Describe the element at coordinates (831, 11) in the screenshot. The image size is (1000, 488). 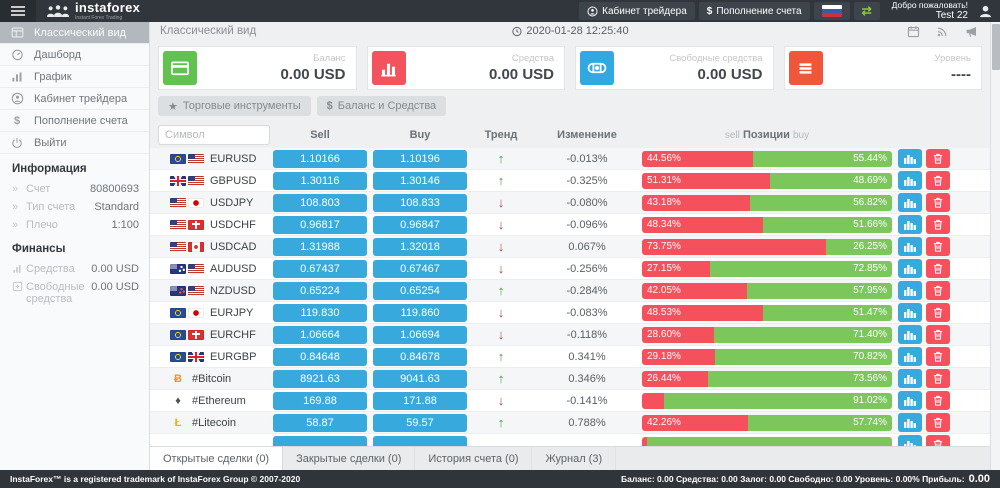
I see `language-flag-button` at that location.